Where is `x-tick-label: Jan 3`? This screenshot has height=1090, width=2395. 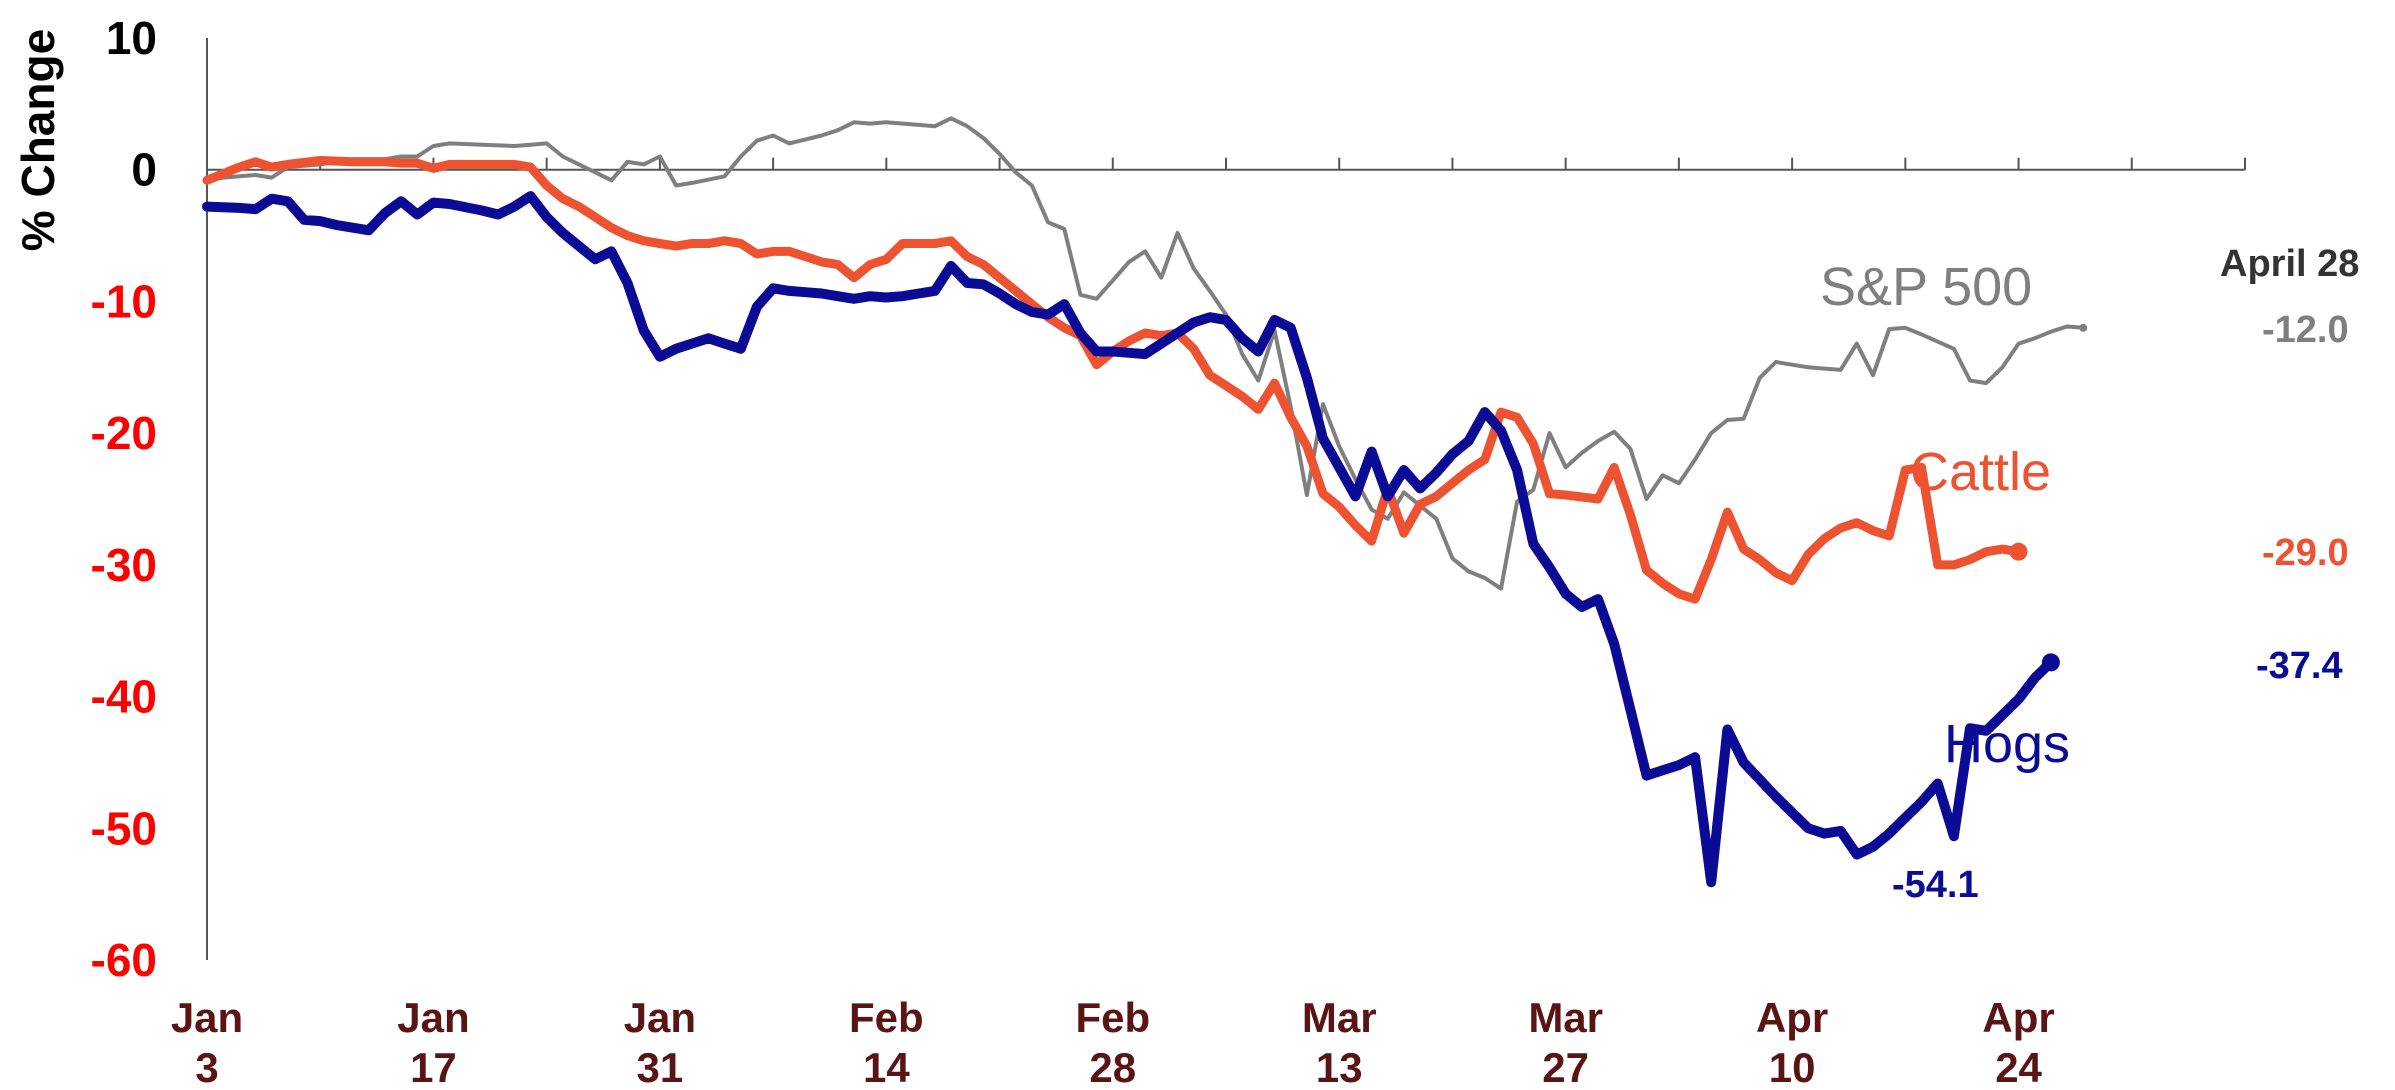 x-tick-label: Jan 3 is located at coordinates (207, 1042).